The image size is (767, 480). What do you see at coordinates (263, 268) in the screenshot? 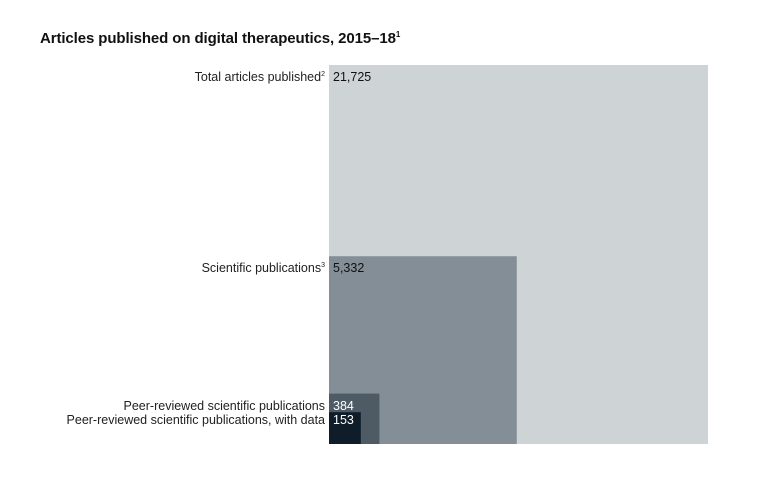
I see `category-label: Scientific publications3` at bounding box center [263, 268].